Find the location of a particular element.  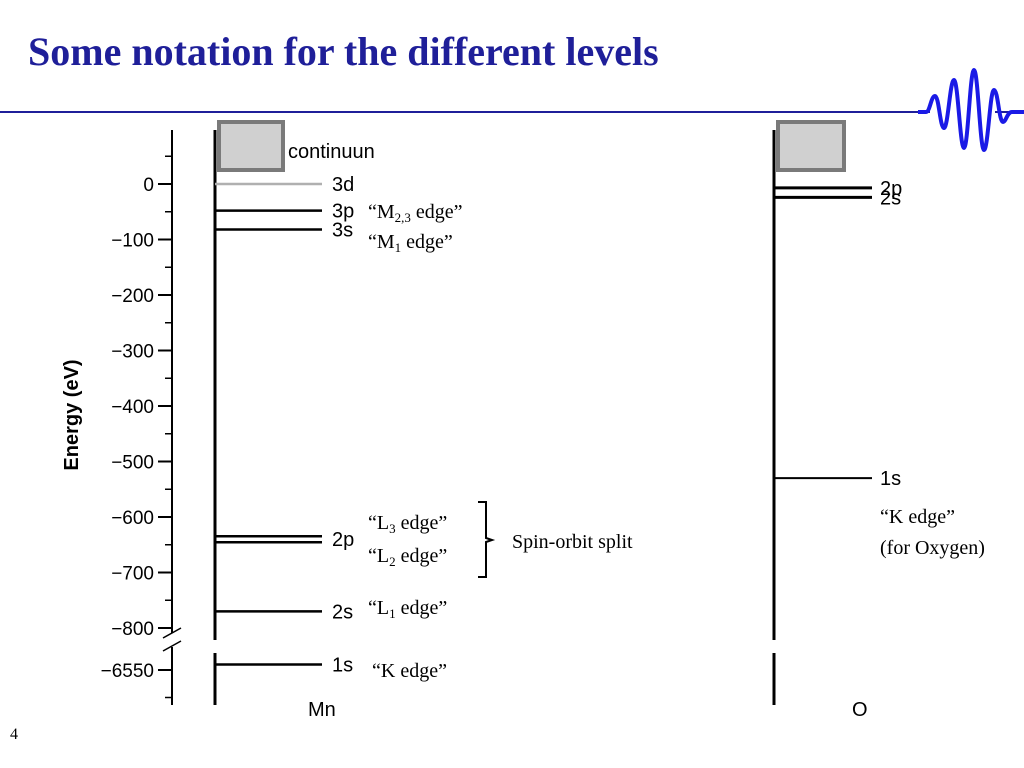

l3-edge-label: “L3 edge” is located at coordinates (407, 524).